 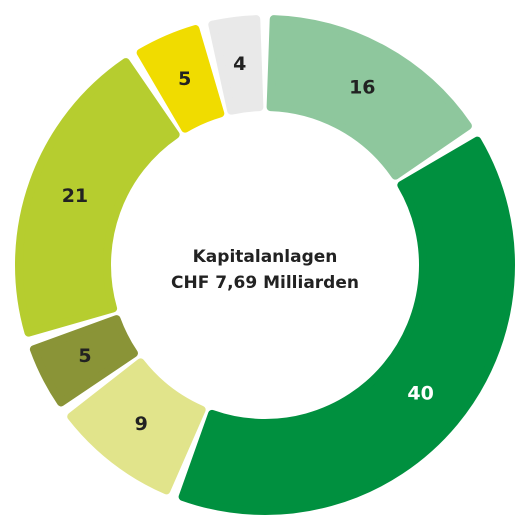 I want to click on segment-label: 21, so click(x=75, y=196).